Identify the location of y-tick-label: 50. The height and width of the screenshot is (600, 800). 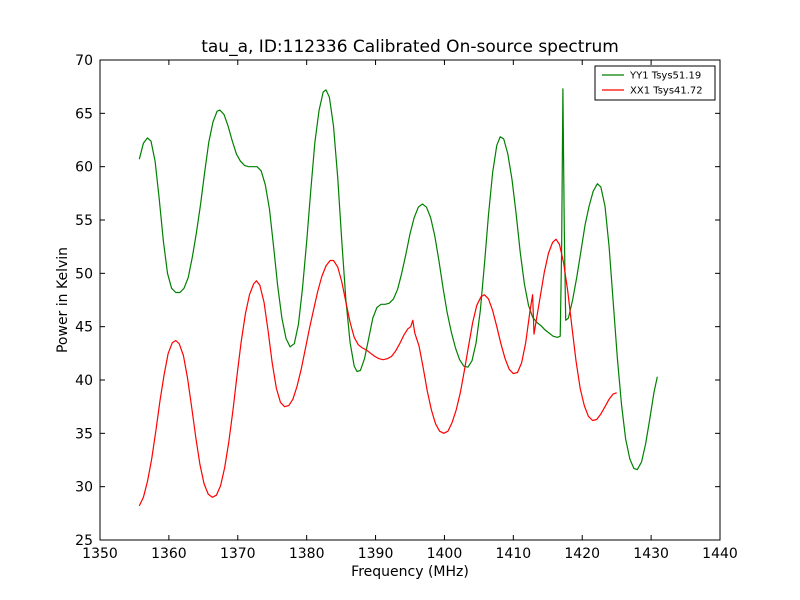
(84, 274).